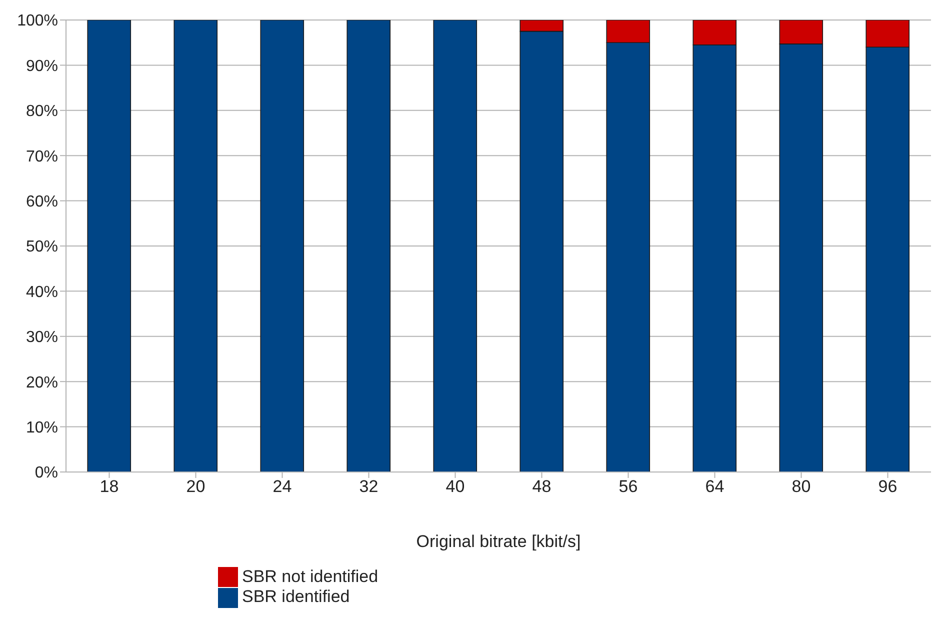 The image size is (943, 617). I want to click on x-tick-label: 56, so click(628, 486).